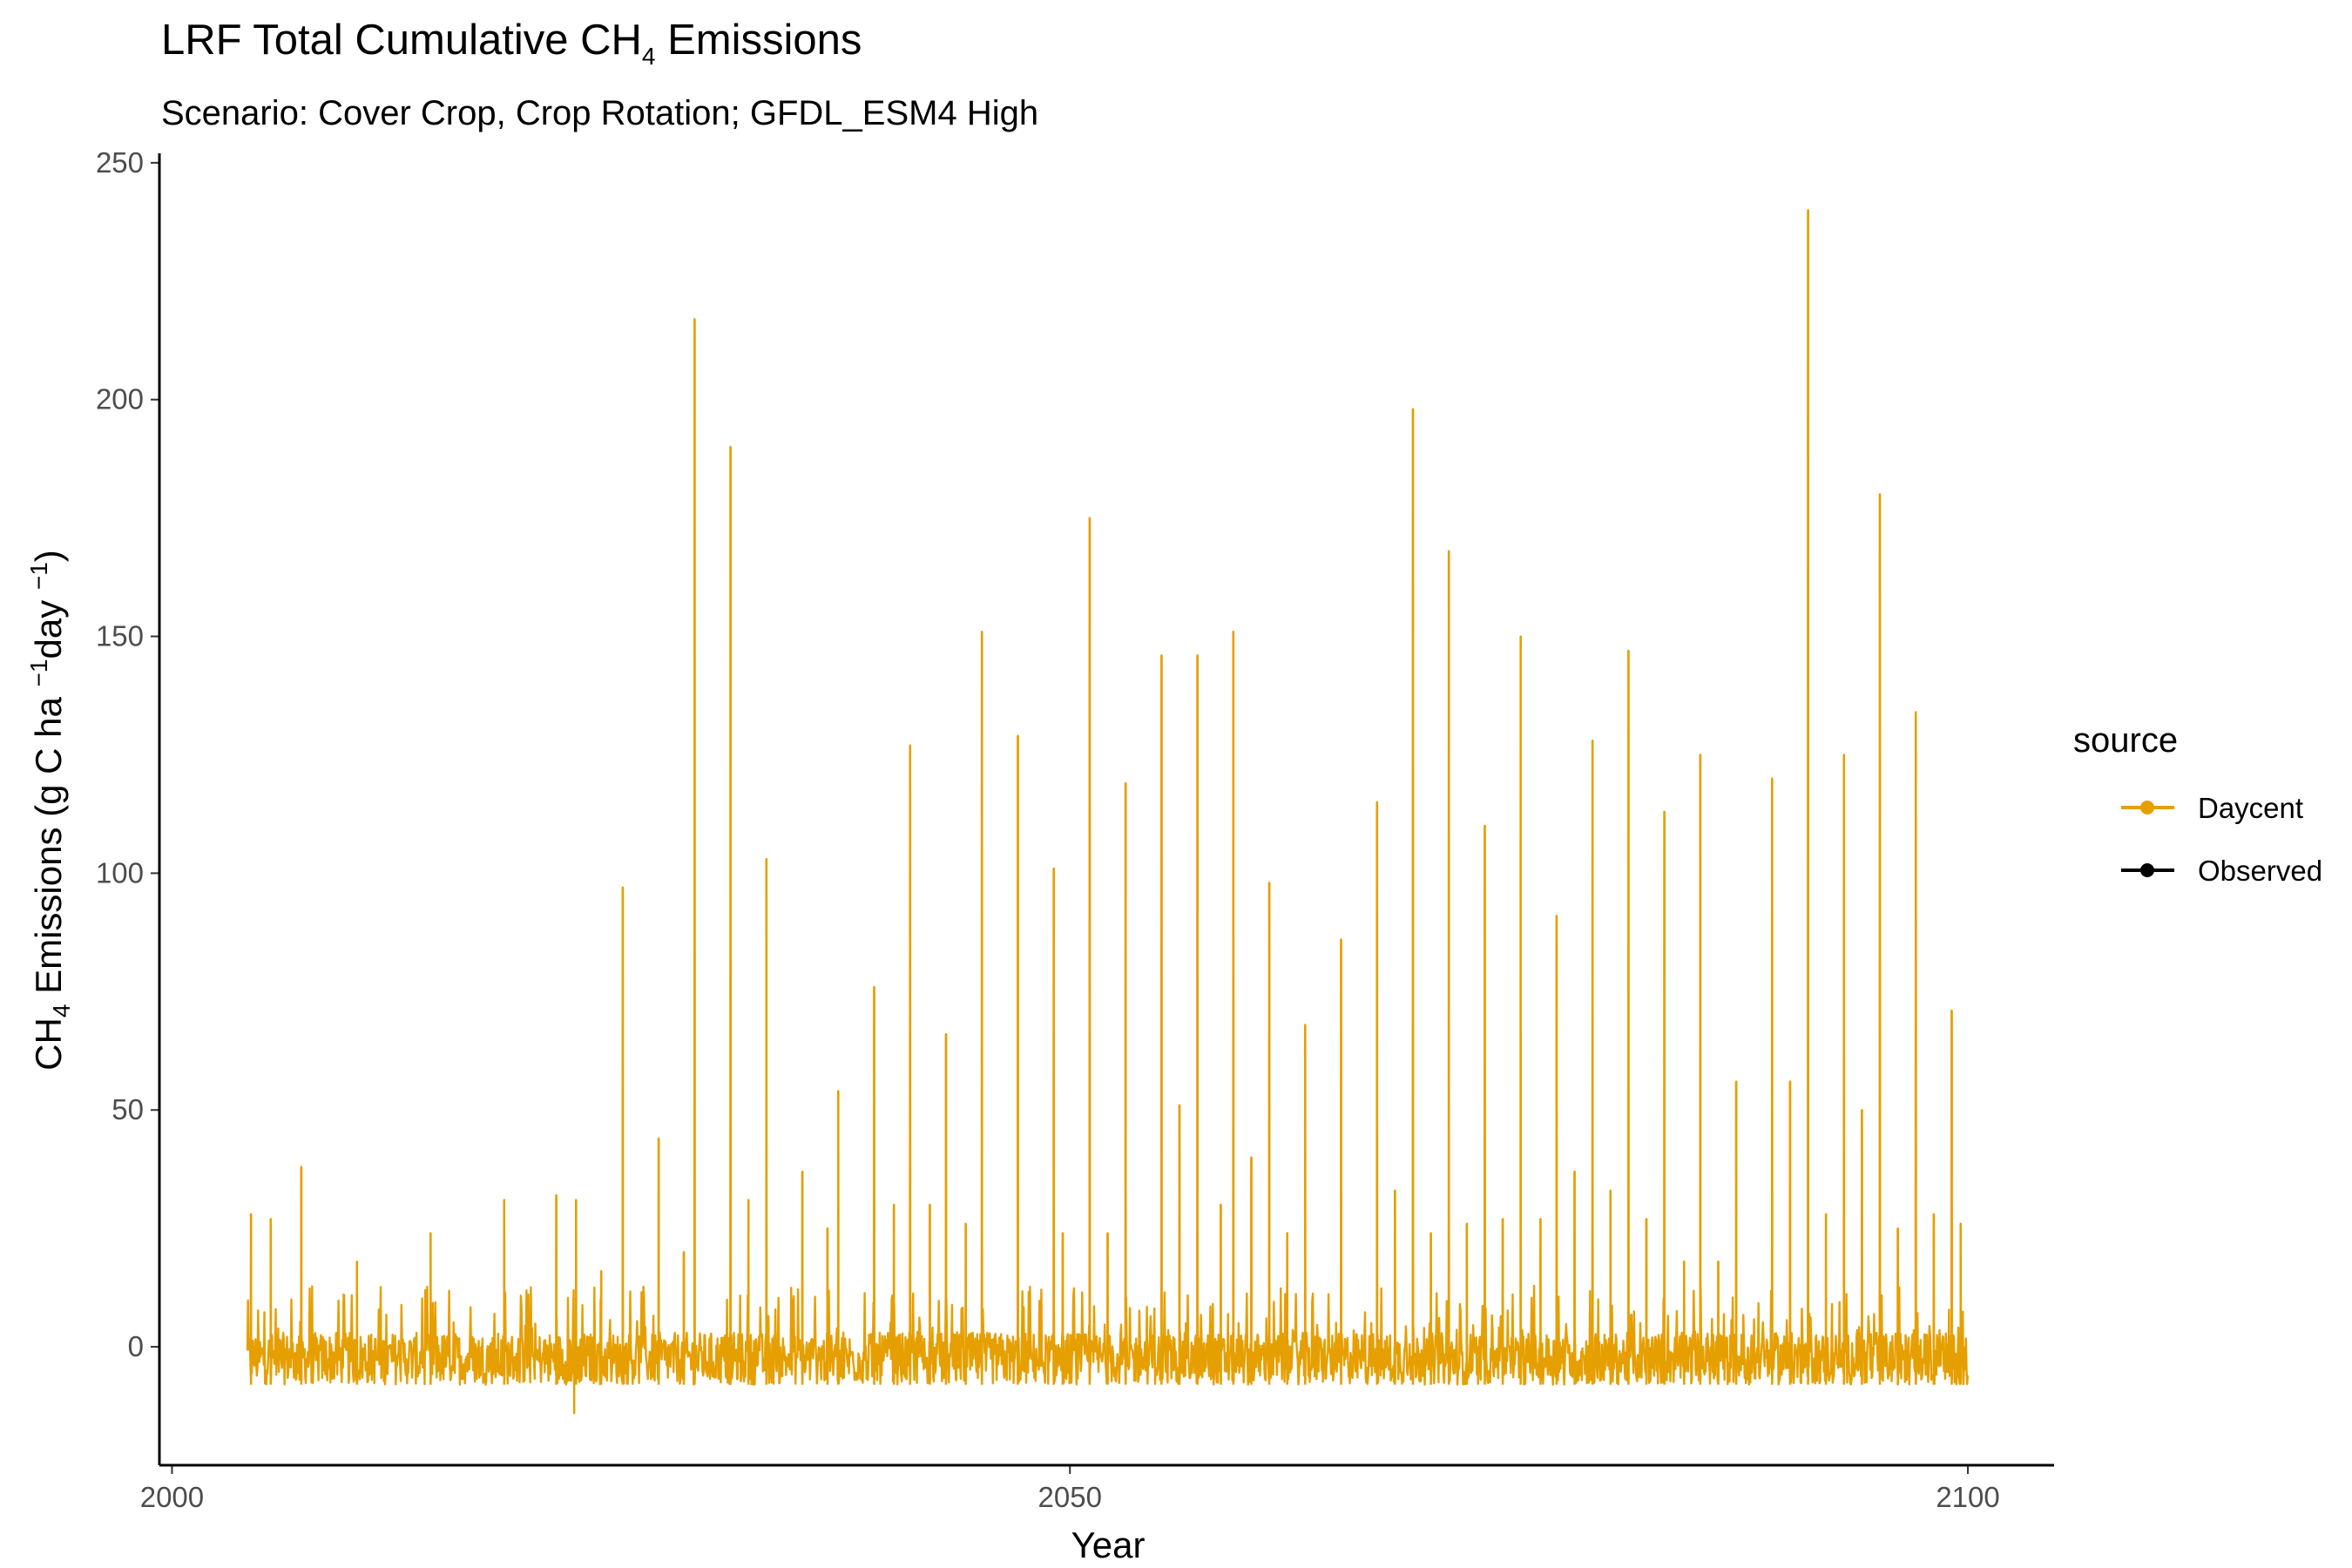  I want to click on chart-title-subscript: 4, so click(649, 56).